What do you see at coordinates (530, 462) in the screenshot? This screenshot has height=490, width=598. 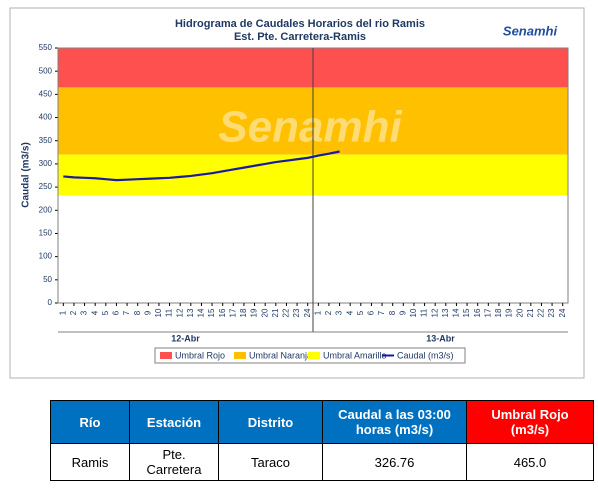 I see `data-cell: 465.0` at bounding box center [530, 462].